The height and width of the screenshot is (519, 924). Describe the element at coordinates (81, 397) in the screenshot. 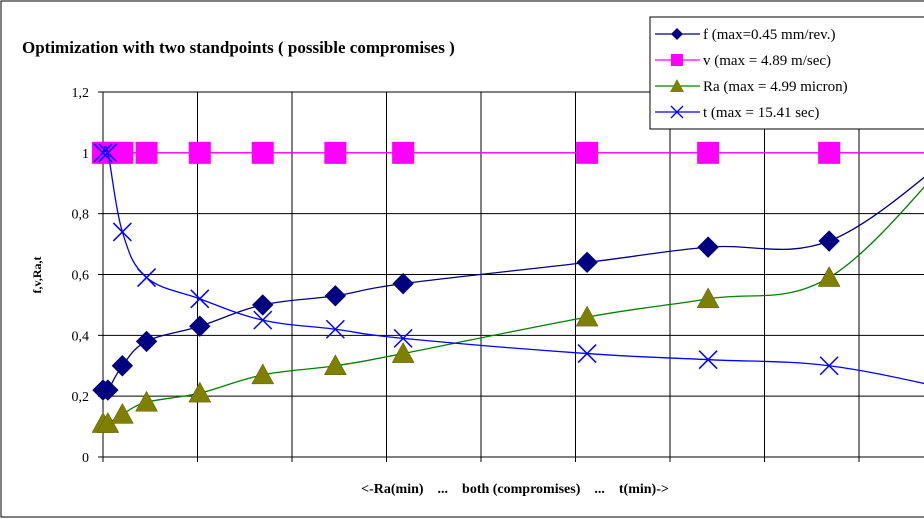

I see `y-tick-label: 0,2` at that location.